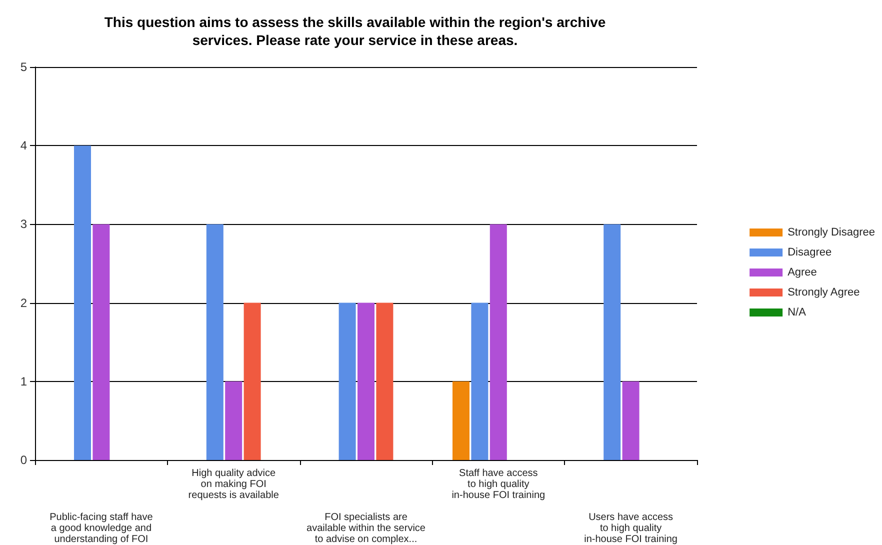 The height and width of the screenshot is (545, 882). Describe the element at coordinates (355, 31) in the screenshot. I see `chart-title: This question aims to assess the skills available within the region's archive services. Please rate your service in these areas.` at that location.